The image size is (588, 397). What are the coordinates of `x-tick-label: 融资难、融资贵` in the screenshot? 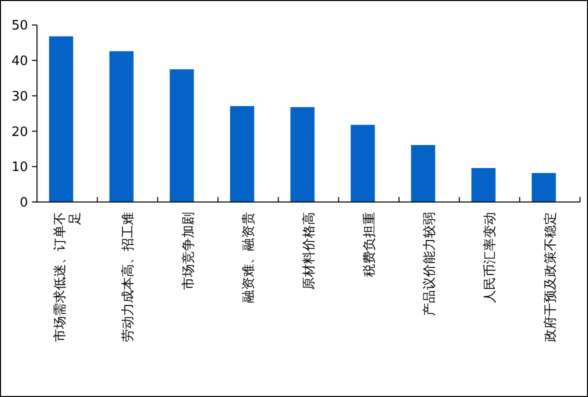 It's located at (249, 257).